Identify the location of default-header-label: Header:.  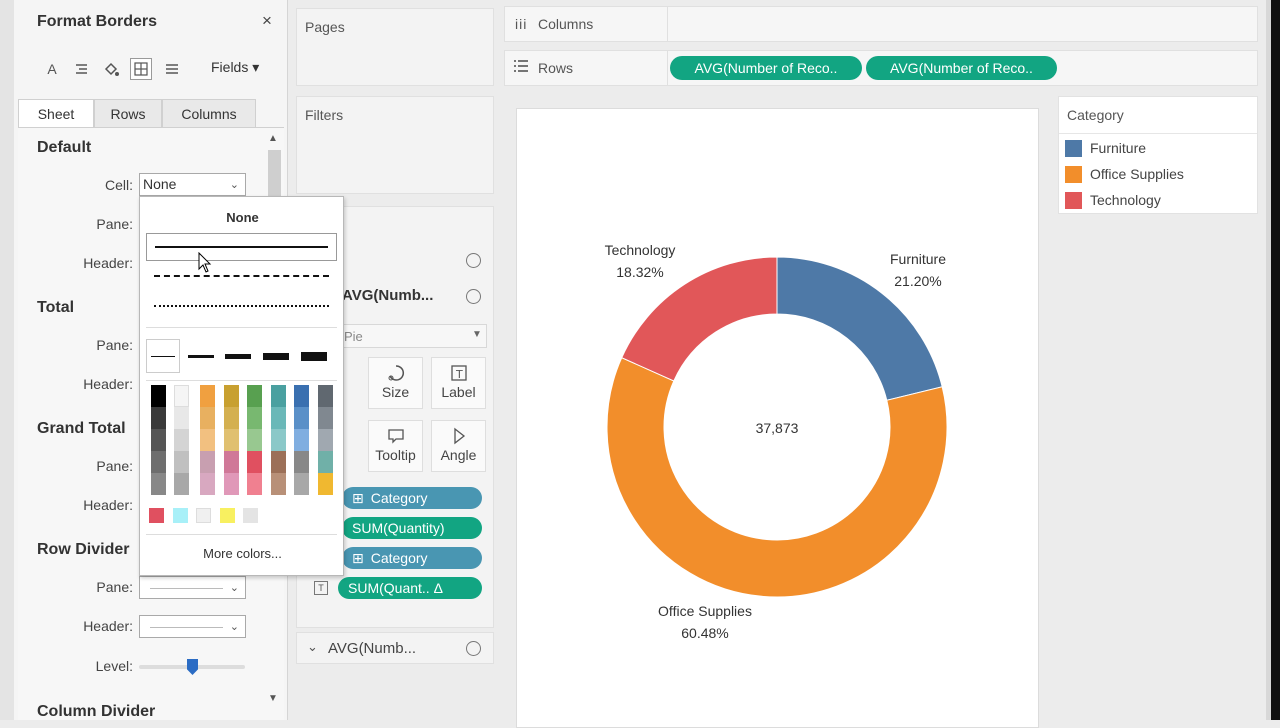
(108, 263).